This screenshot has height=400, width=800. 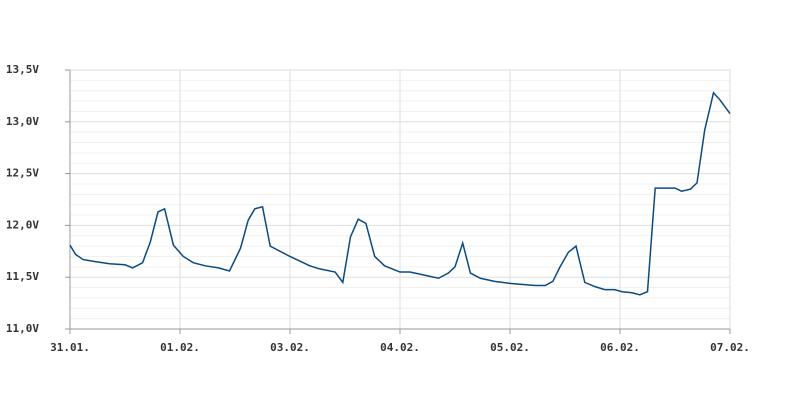 What do you see at coordinates (22, 328) in the screenshot?
I see `y-tick-label: 11,0V` at bounding box center [22, 328].